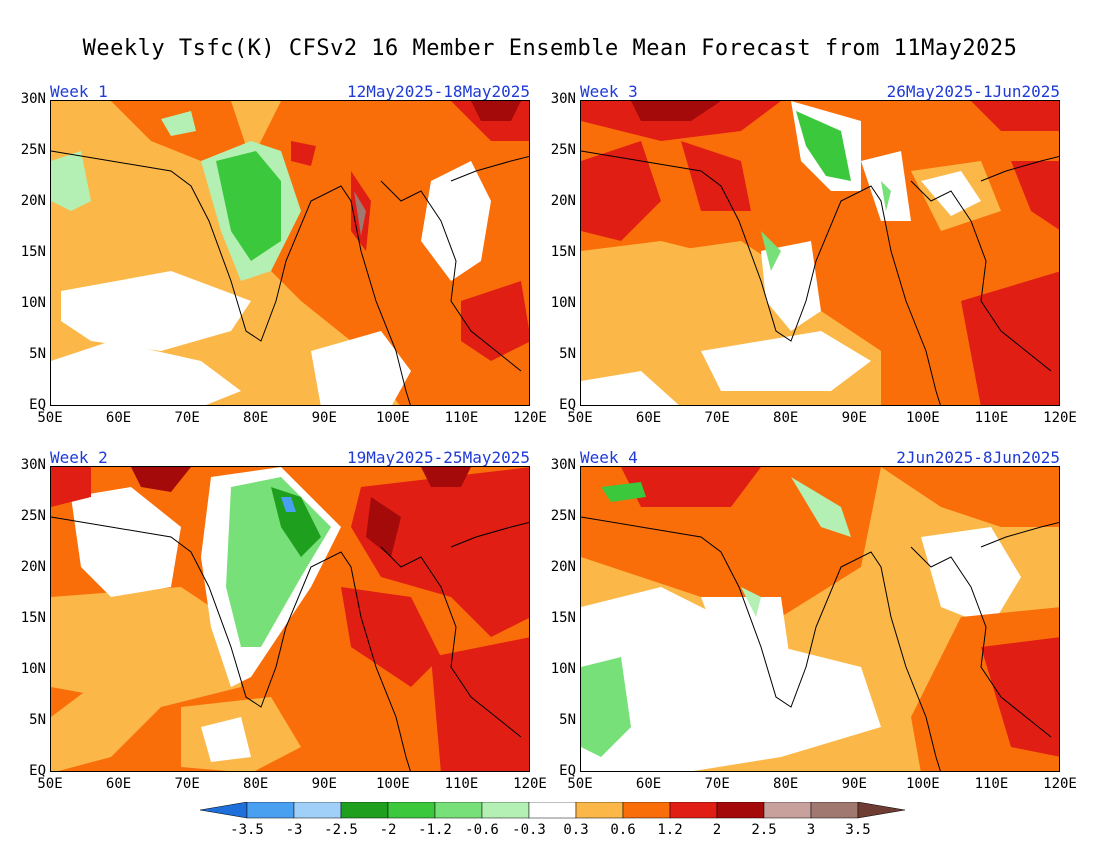  What do you see at coordinates (388, 830) in the screenshot?
I see `colorbar-tick-label: -2` at bounding box center [388, 830].